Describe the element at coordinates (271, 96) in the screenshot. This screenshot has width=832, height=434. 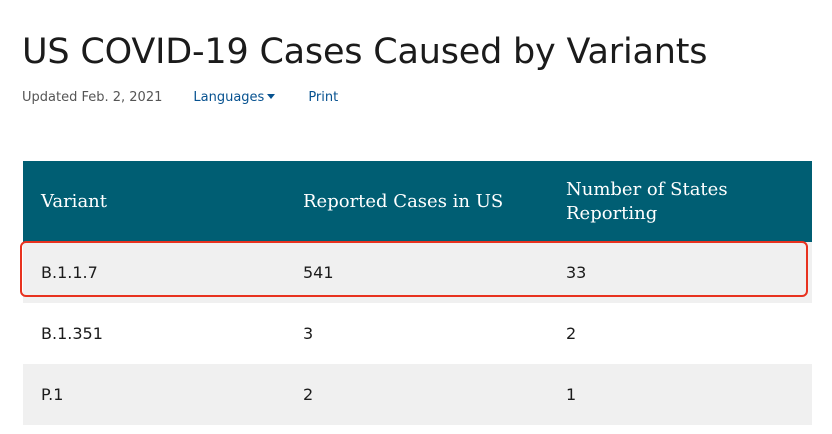
I see `caret-down-icon` at that location.